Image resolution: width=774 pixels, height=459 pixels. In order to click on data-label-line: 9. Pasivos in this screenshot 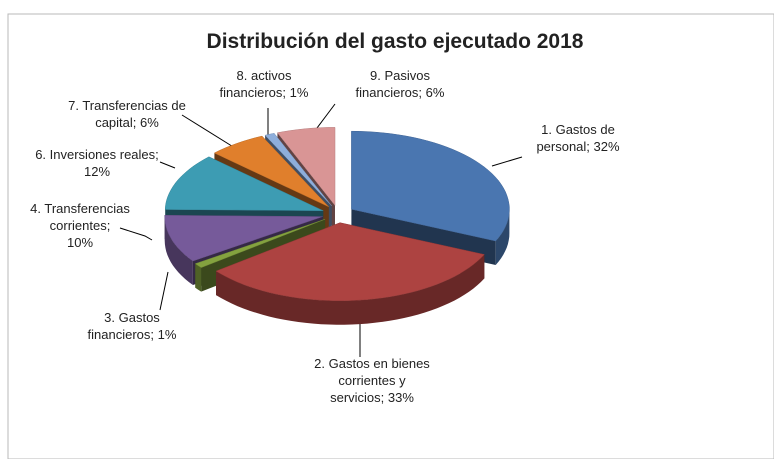, I will do `click(400, 75)`.